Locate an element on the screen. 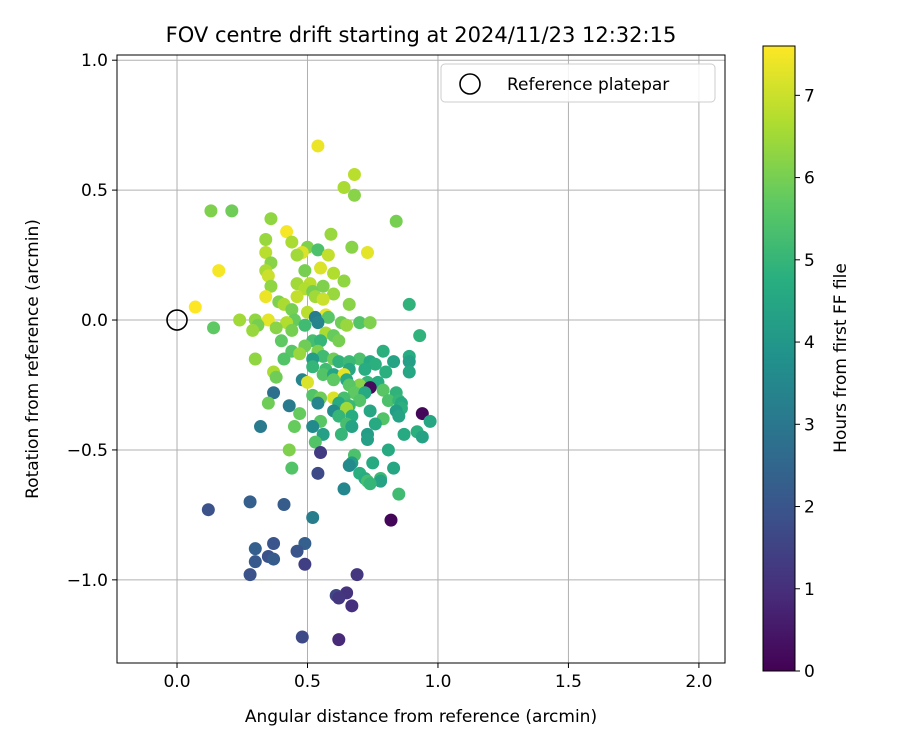 The image size is (900, 750). colorbar-tick-label: 0 is located at coordinates (809, 672).